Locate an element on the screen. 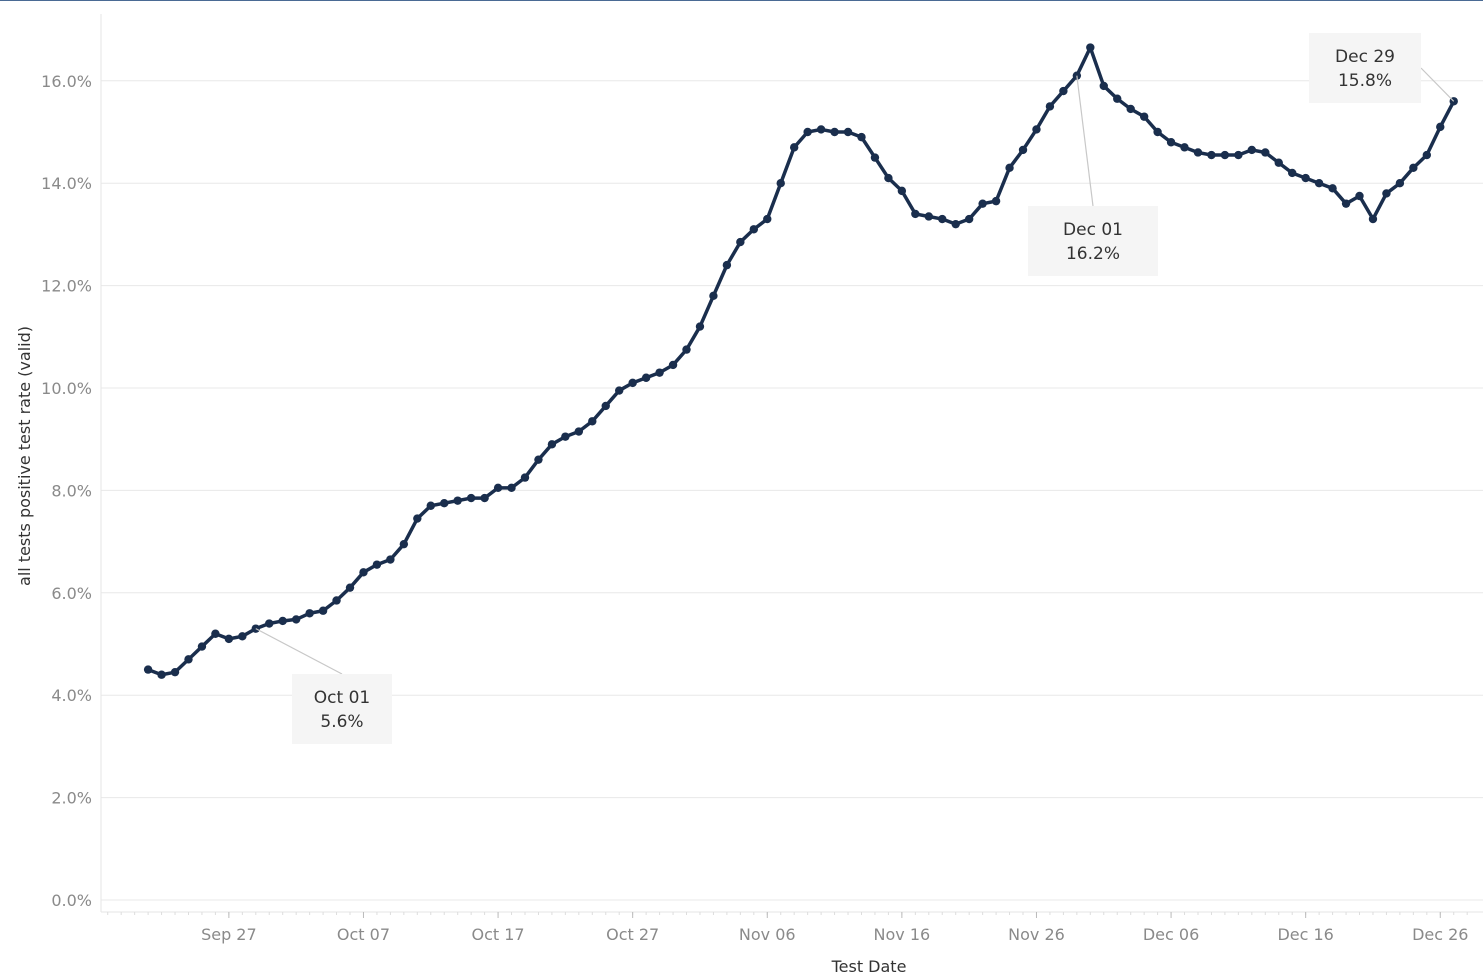 This screenshot has height=979, width=1483. x-tick-label: Dec 16 is located at coordinates (1305, 934).